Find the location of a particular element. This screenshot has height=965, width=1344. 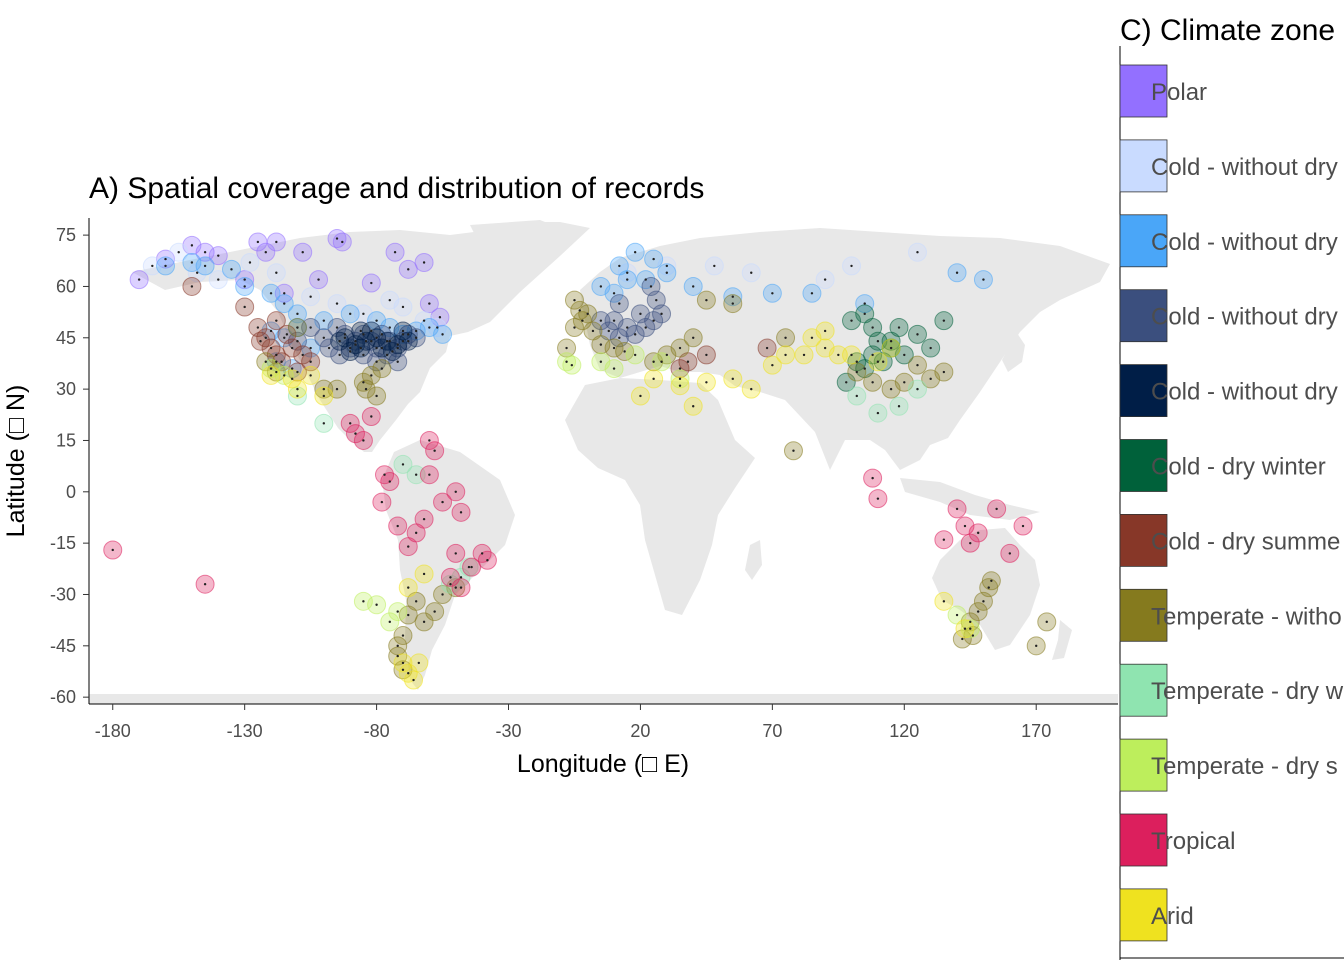

land-antarctica-edge is located at coordinates (603, 699).